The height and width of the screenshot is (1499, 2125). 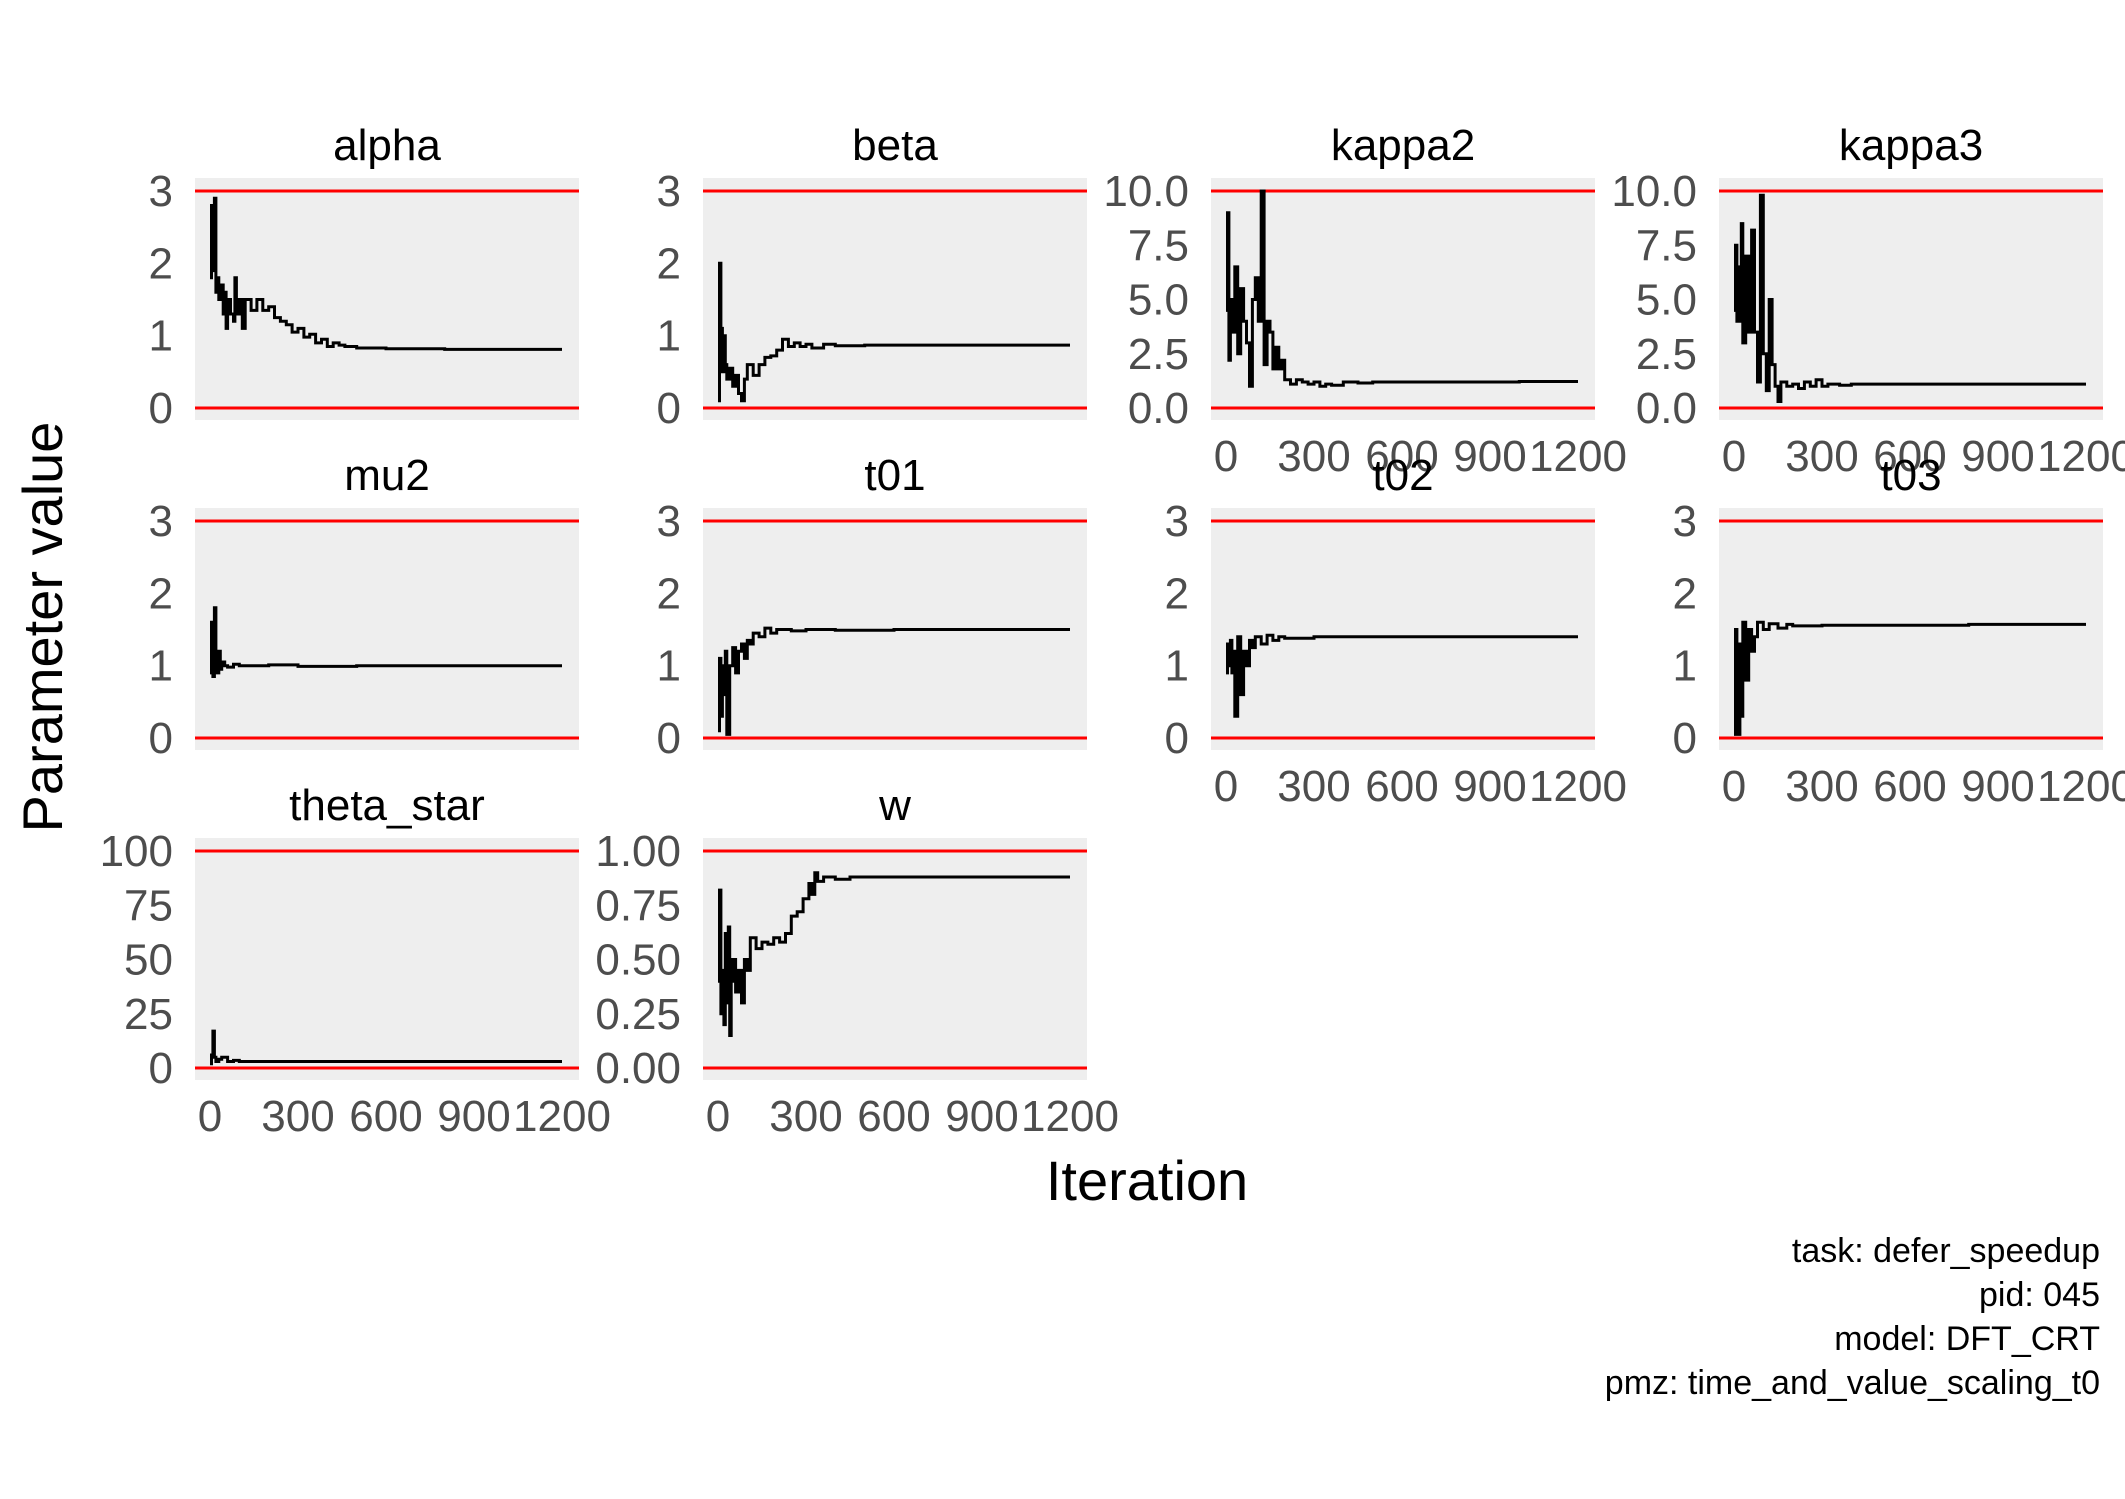 I want to click on panel-title: alpha, so click(x=387, y=145).